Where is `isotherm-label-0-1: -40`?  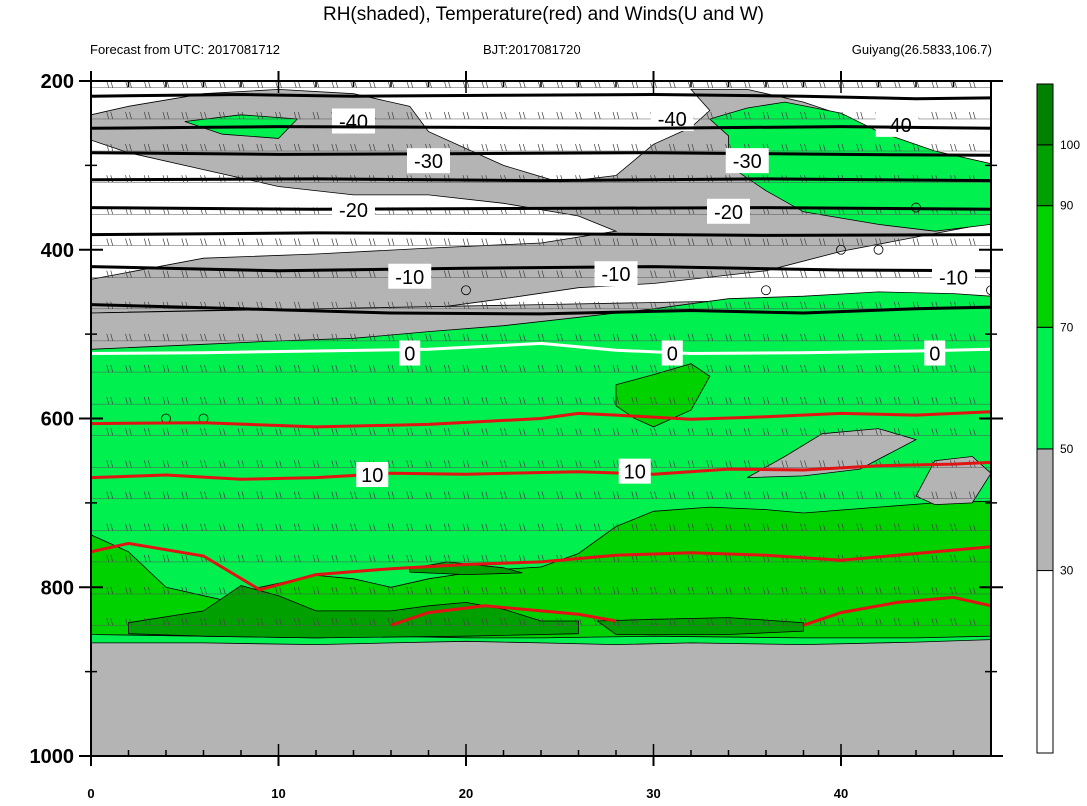 isotherm-label-0-1: -40 is located at coordinates (672, 120).